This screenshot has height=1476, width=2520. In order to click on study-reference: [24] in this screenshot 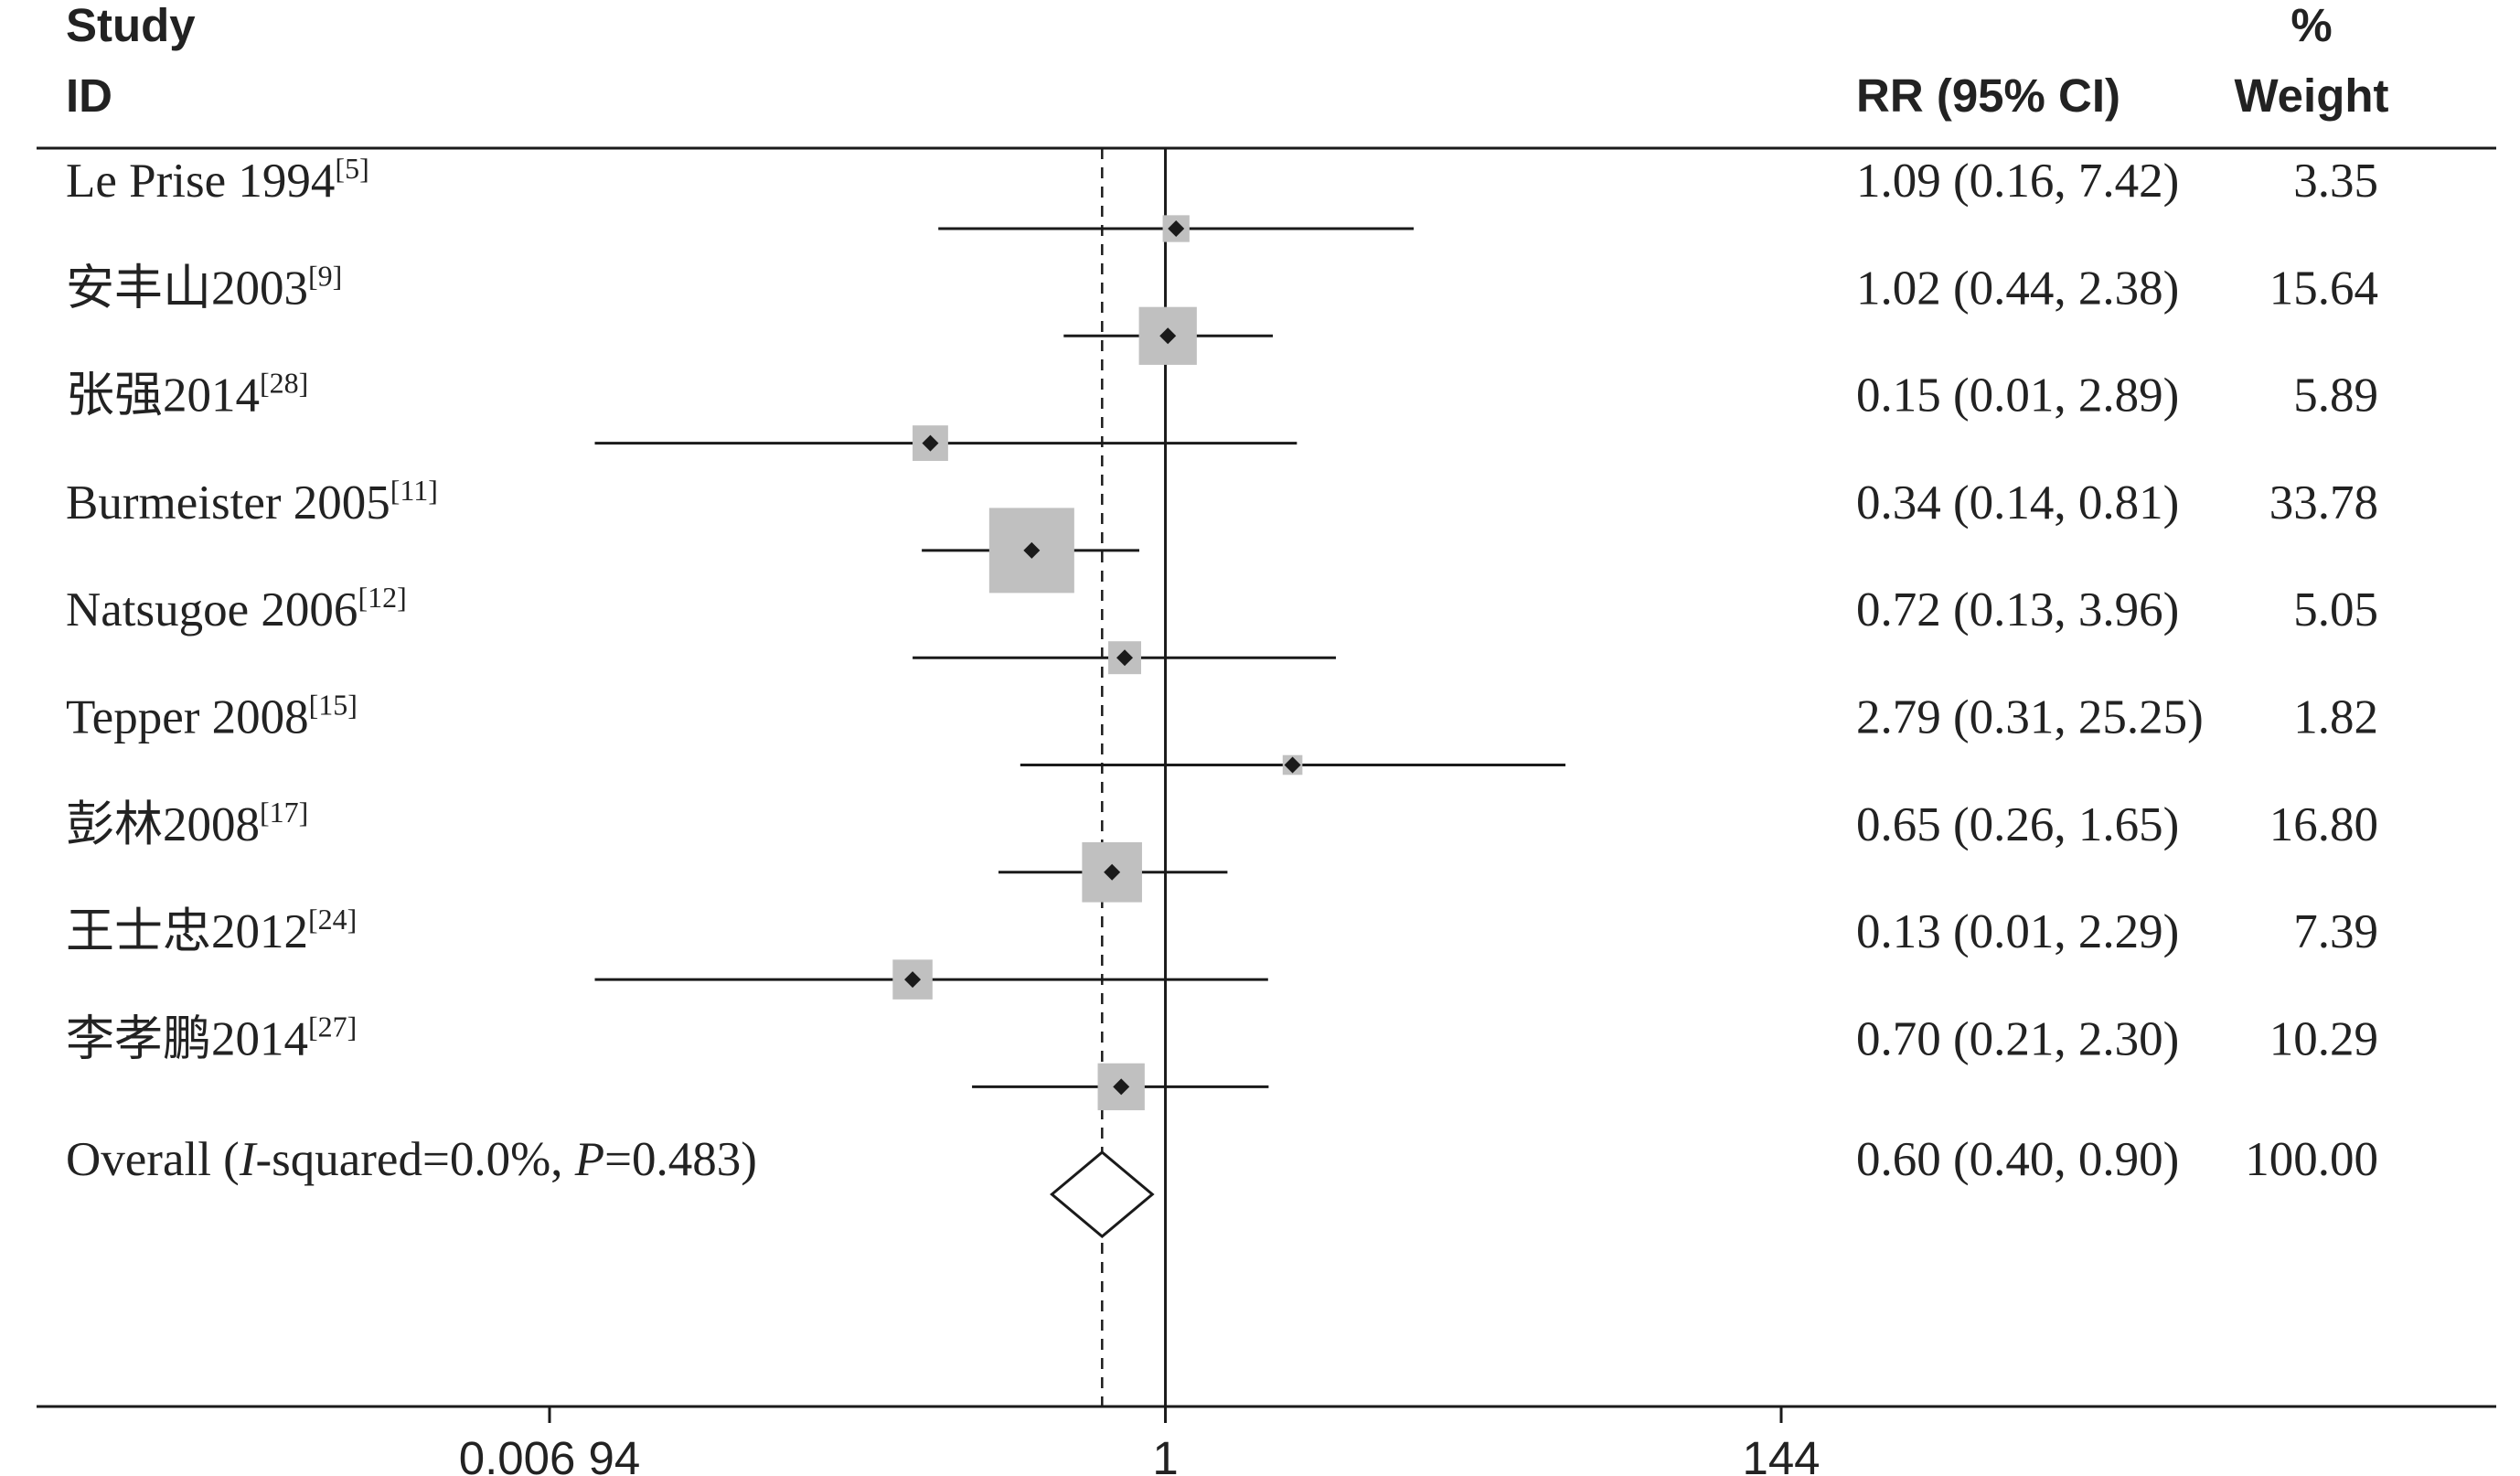, I will do `click(332, 919)`.